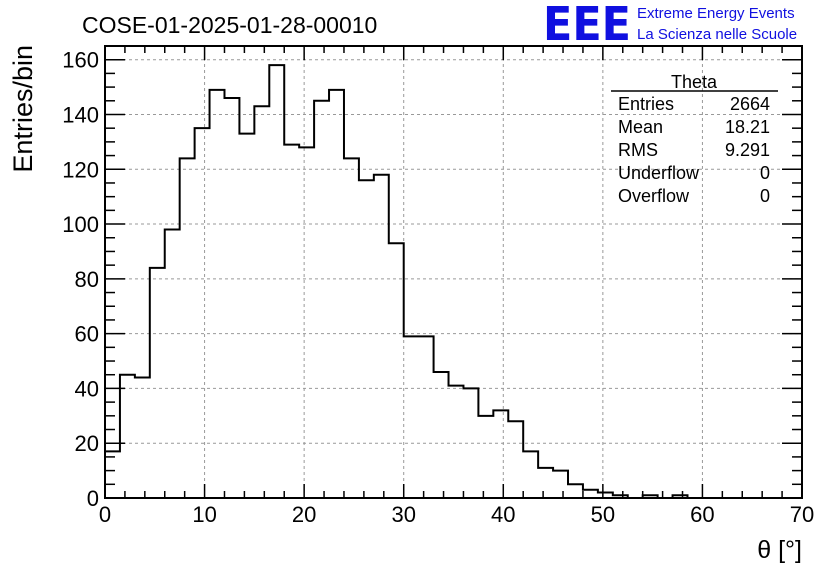 The height and width of the screenshot is (572, 836). Describe the element at coordinates (802, 514) in the screenshot. I see `x-tick-label: 70` at that location.